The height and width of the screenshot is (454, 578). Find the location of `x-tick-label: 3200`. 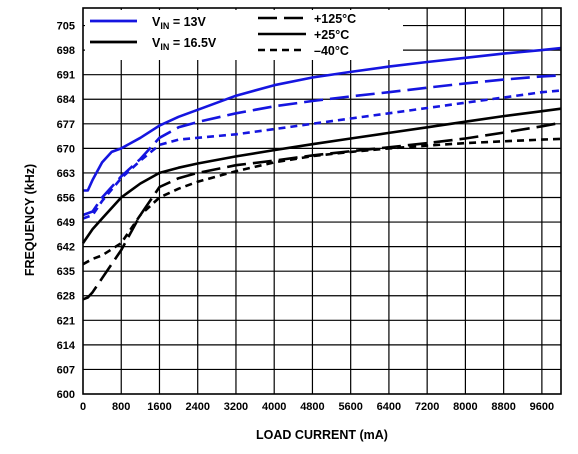

x-tick-label: 3200 is located at coordinates (236, 407).